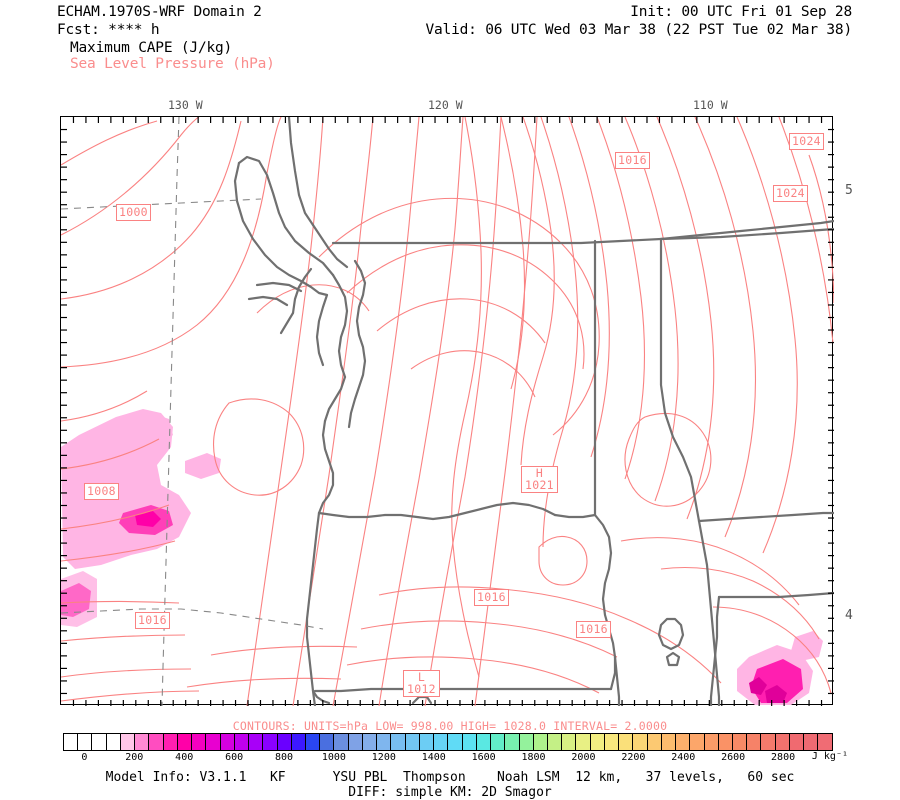 Image resolution: width=900 pixels, height=800 pixels. What do you see at coordinates (583, 757) in the screenshot?
I see `colorbar-tick-10: 2000` at bounding box center [583, 757].